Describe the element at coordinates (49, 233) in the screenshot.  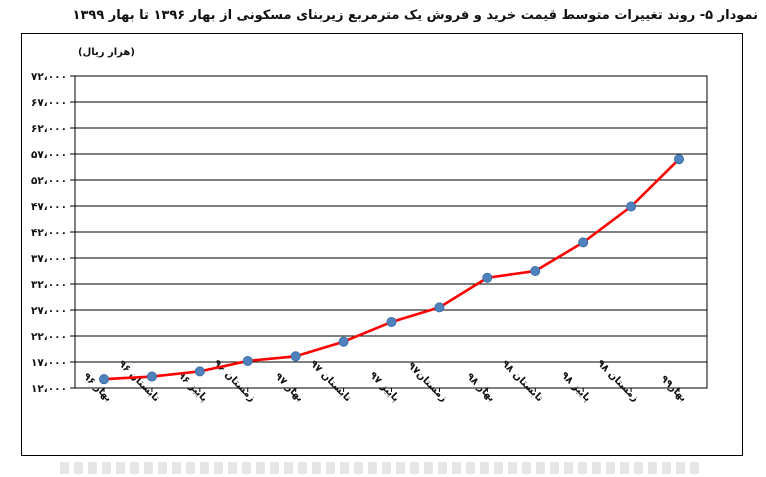
I see `y-tick-label: ۴۲،۰۰۰` at that location.